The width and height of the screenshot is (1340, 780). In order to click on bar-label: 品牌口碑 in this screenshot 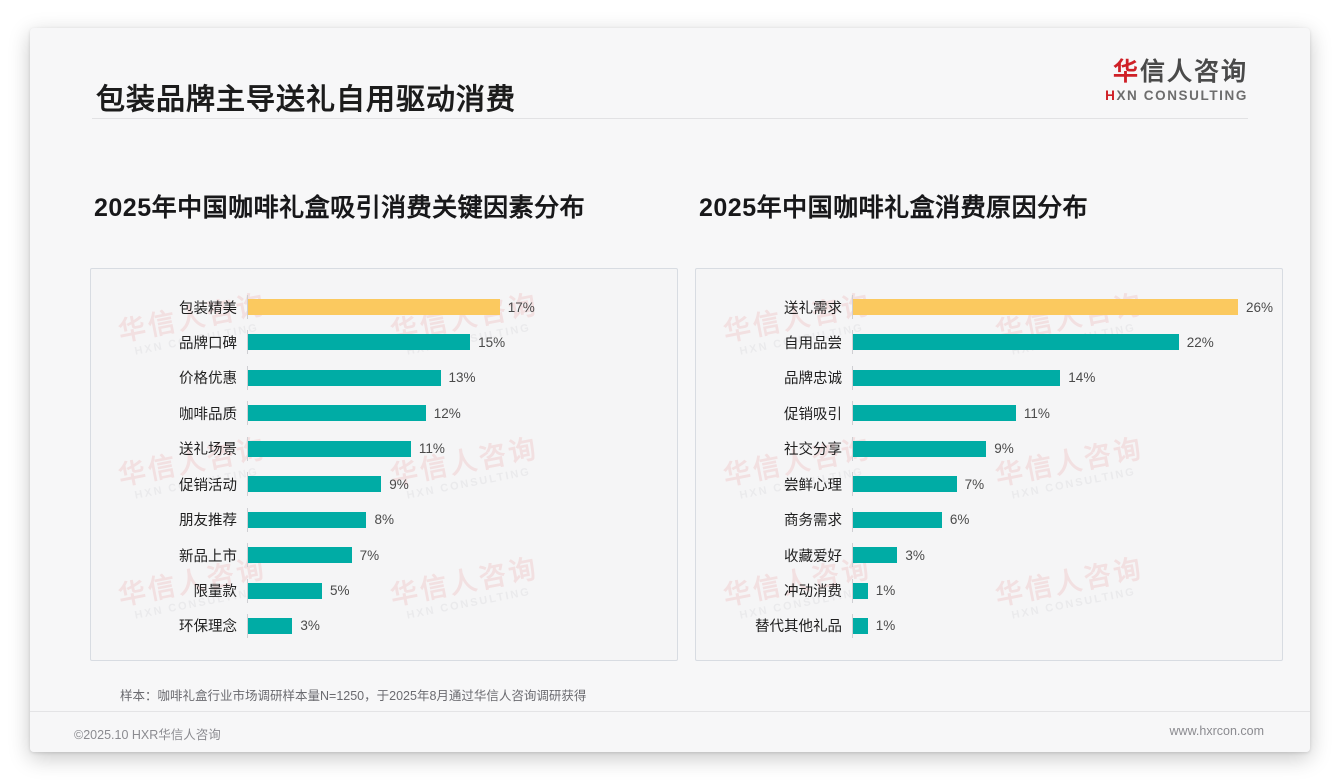, I will do `click(208, 343)`.